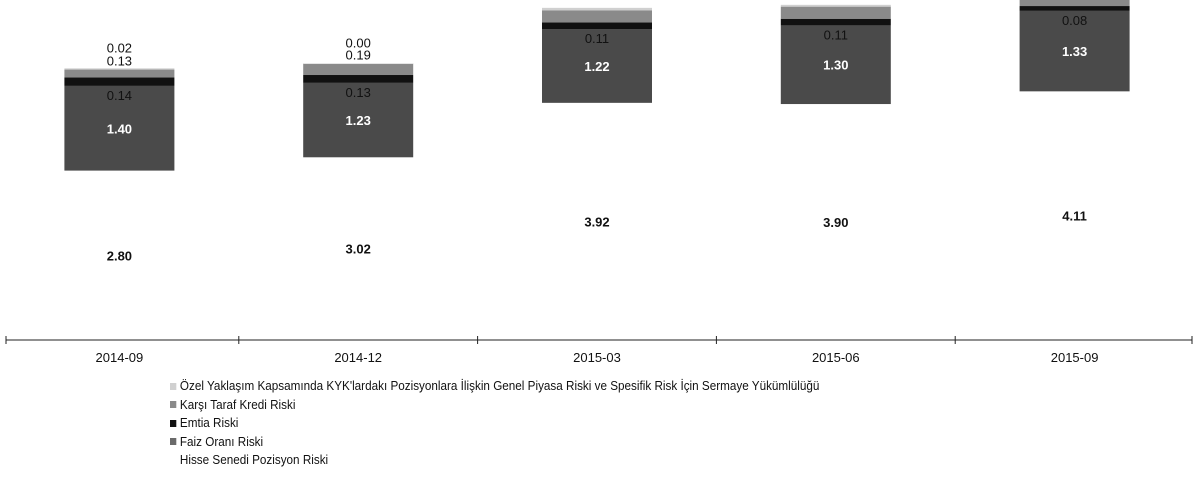  I want to click on data-label: 1.23, so click(358, 120).